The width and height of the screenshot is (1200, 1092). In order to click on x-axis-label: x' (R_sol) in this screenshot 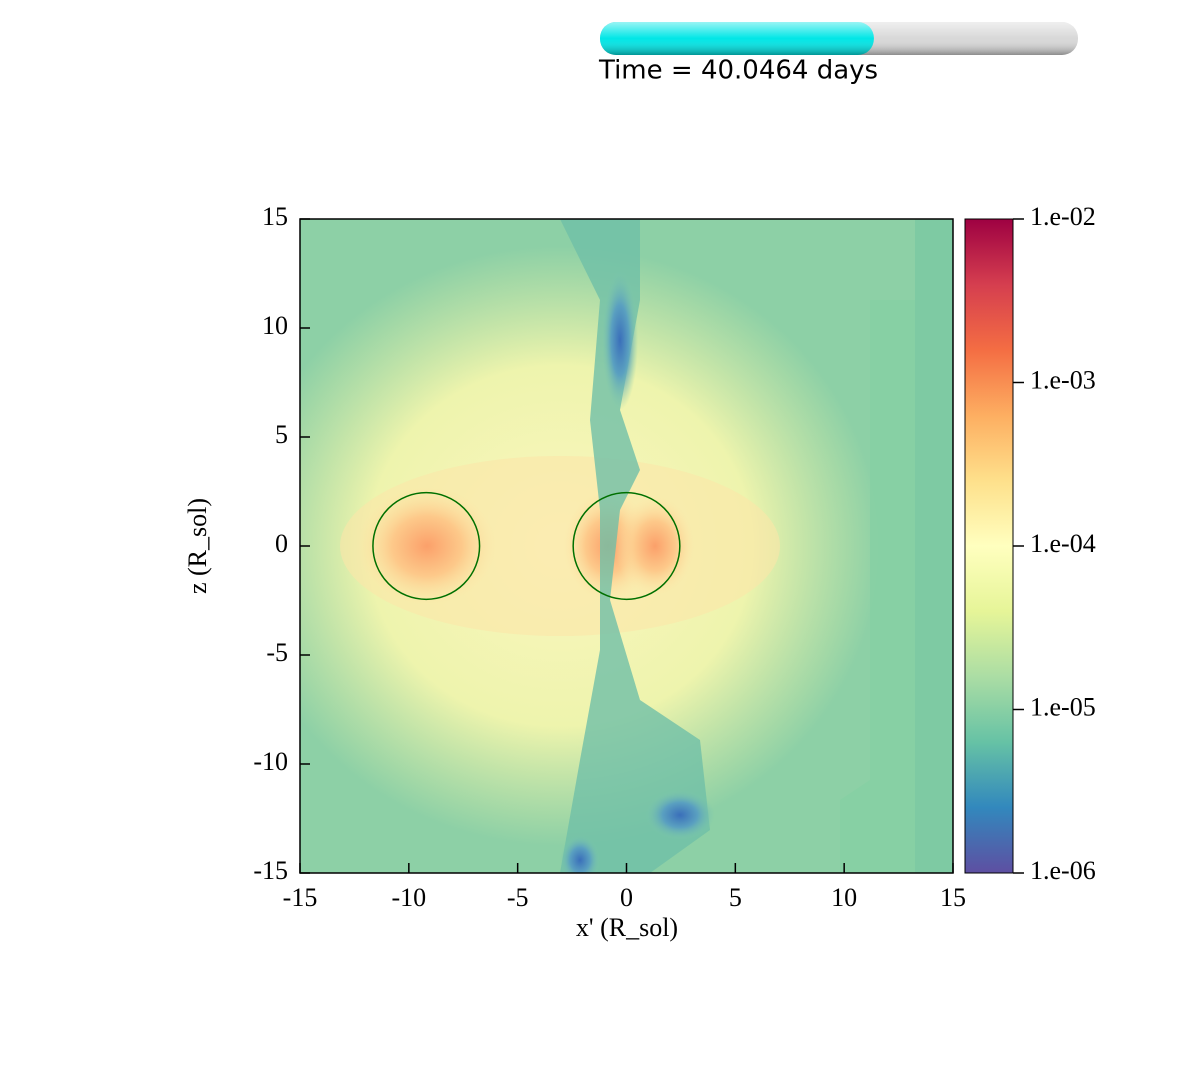, I will do `click(627, 927)`.